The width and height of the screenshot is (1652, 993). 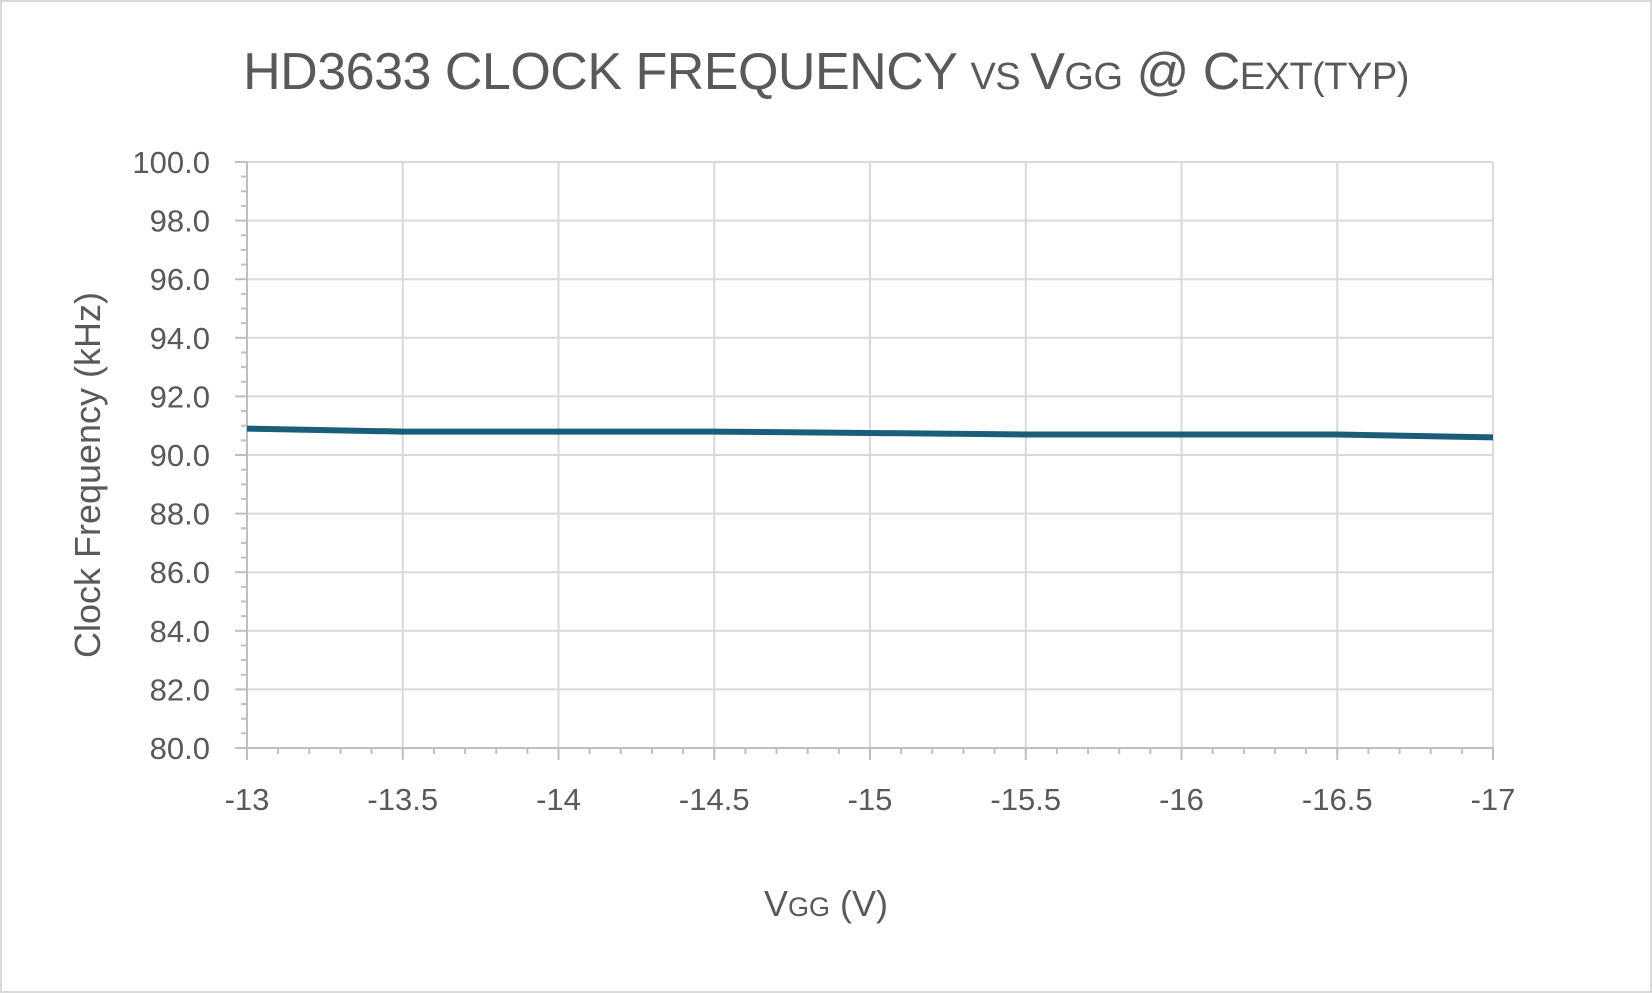 I want to click on x-tick-label: -17, so click(x=1493, y=799).